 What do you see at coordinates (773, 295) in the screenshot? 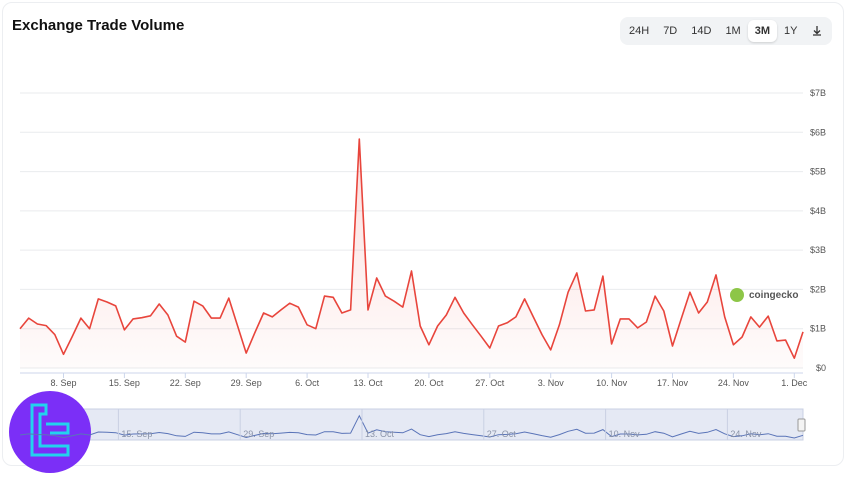
I see `watermark-text: coingecko` at bounding box center [773, 295].